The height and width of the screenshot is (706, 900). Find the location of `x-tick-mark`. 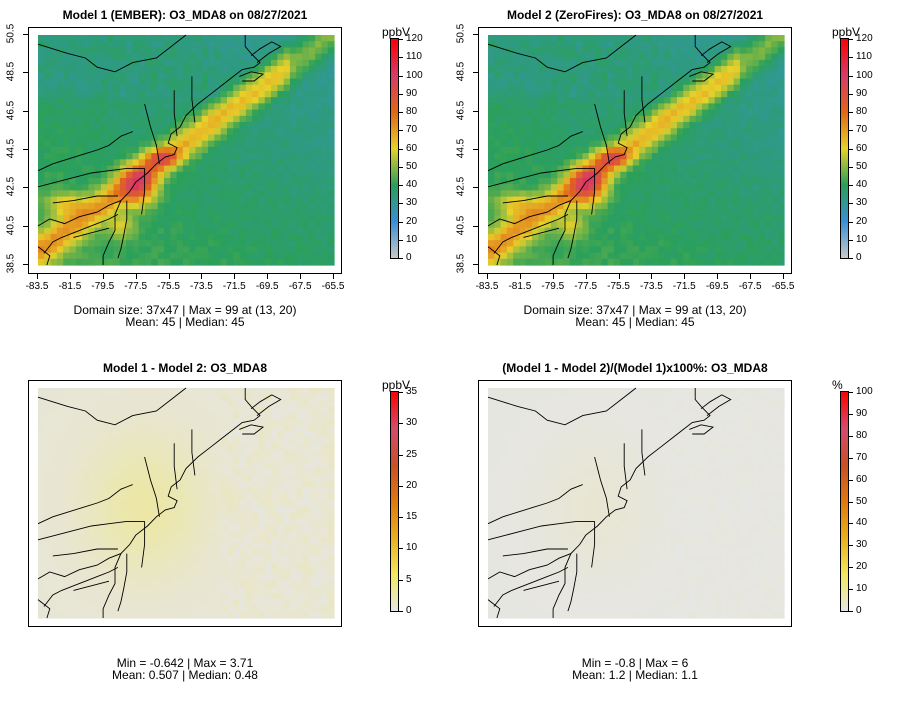

x-tick-mark is located at coordinates (619, 276).